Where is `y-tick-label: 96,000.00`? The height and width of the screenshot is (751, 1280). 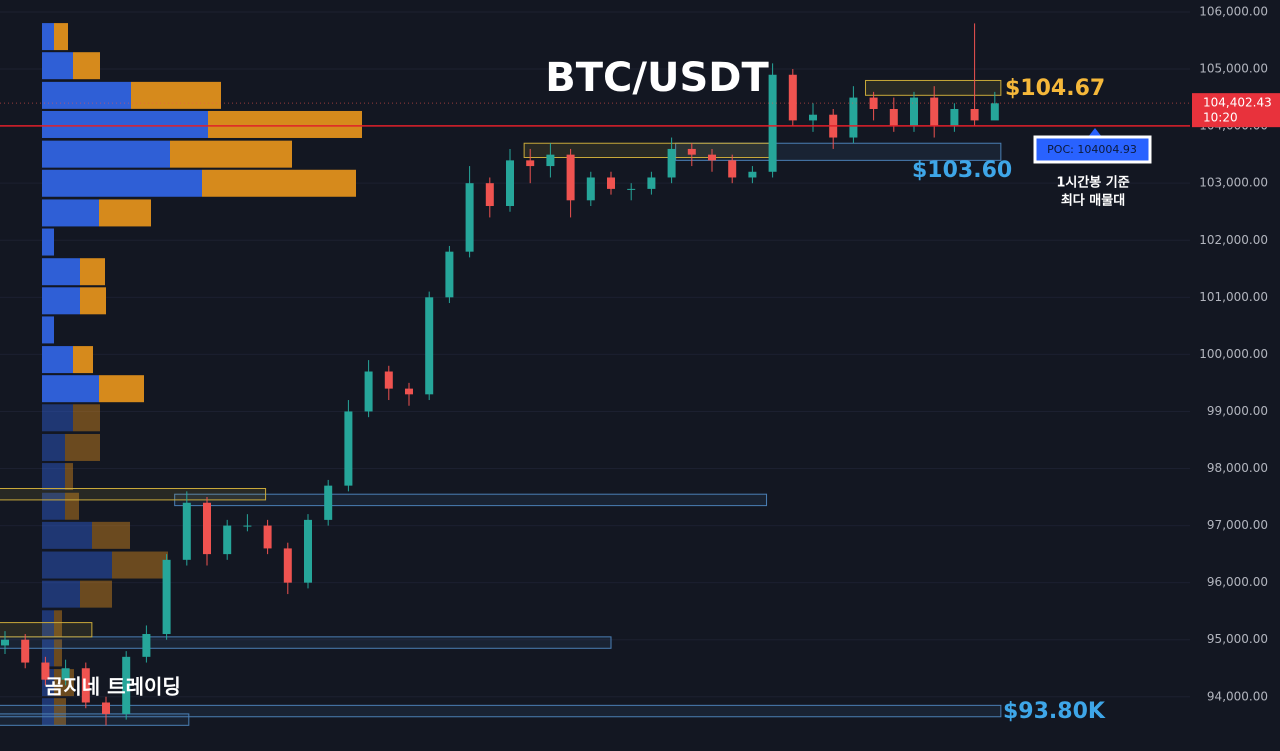
y-tick-label: 96,000.00 is located at coordinates (1237, 582).